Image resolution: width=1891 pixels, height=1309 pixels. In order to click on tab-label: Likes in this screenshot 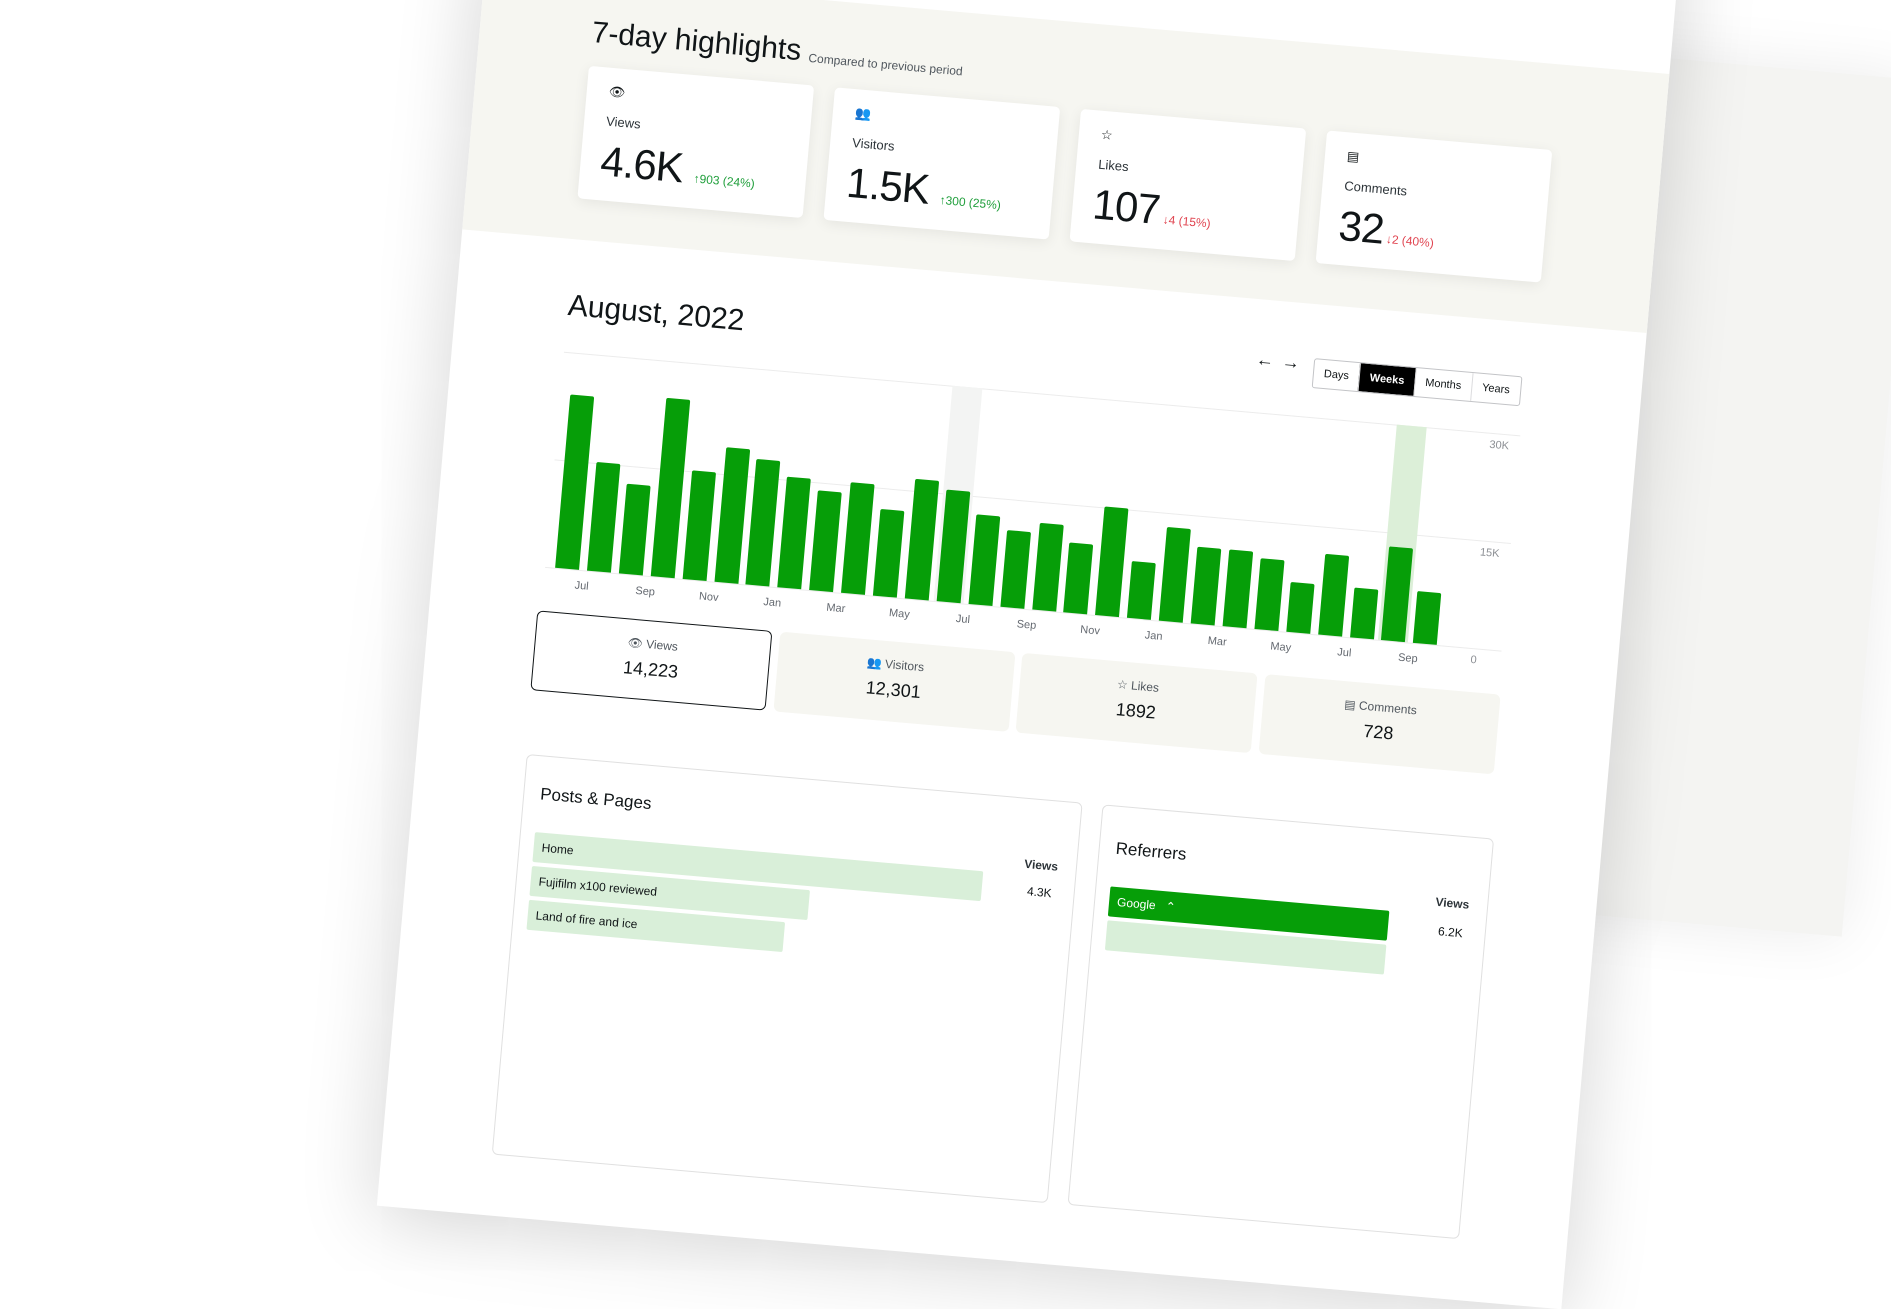, I will do `click(1145, 686)`.